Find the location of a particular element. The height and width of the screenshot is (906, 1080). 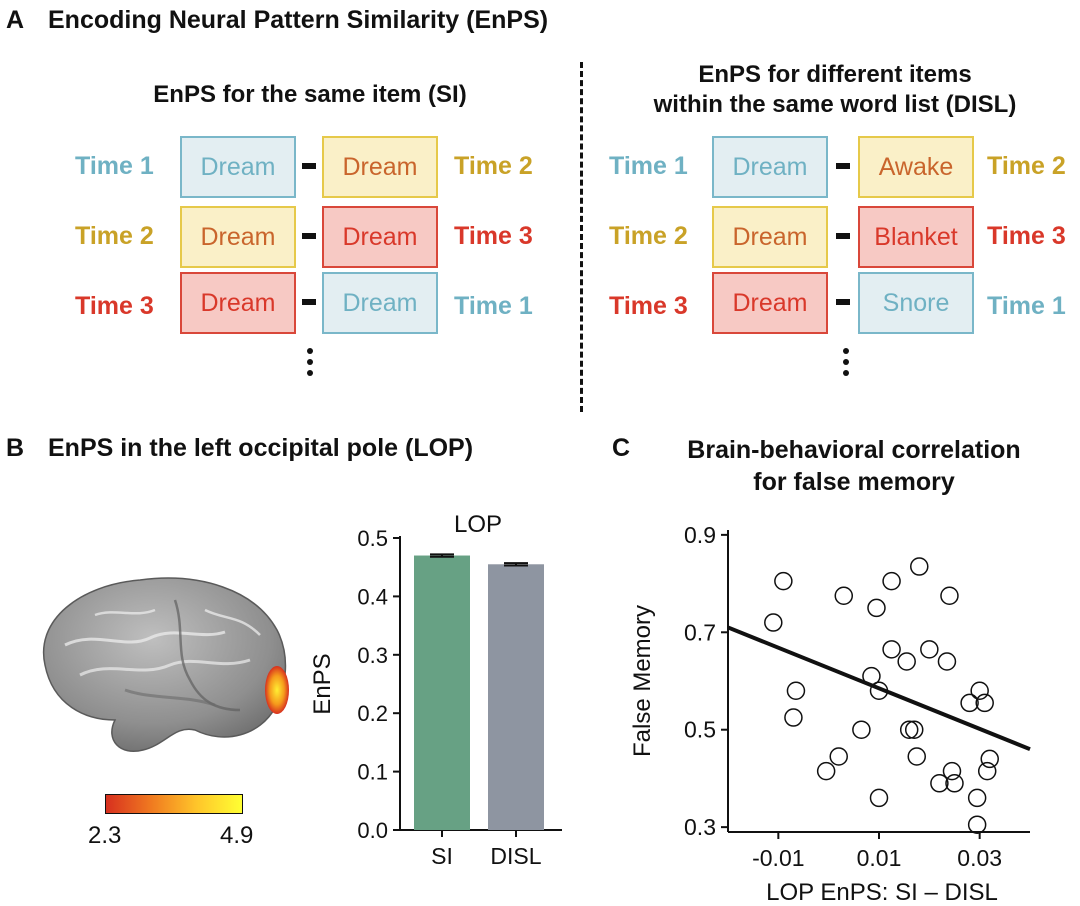

brain-shape is located at coordinates (164, 664).